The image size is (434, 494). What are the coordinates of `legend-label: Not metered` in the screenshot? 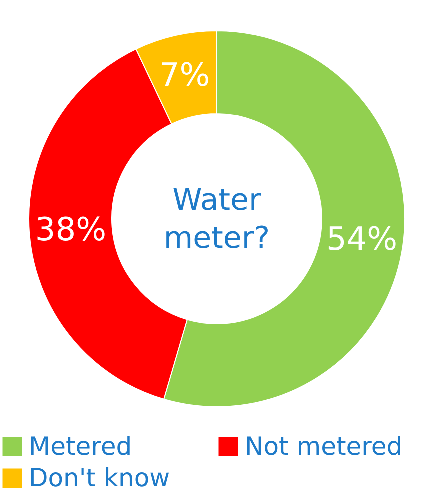 It's located at (324, 446).